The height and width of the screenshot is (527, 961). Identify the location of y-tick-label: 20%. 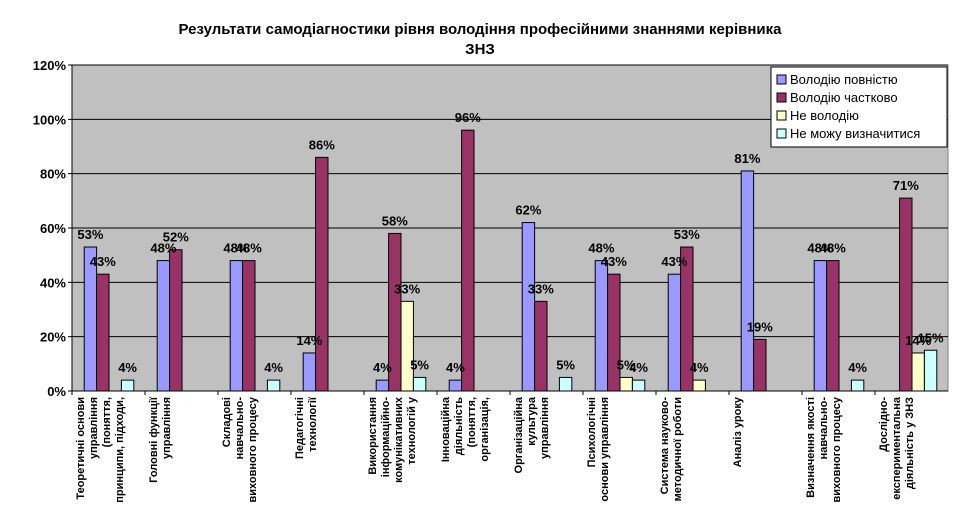
(53, 337).